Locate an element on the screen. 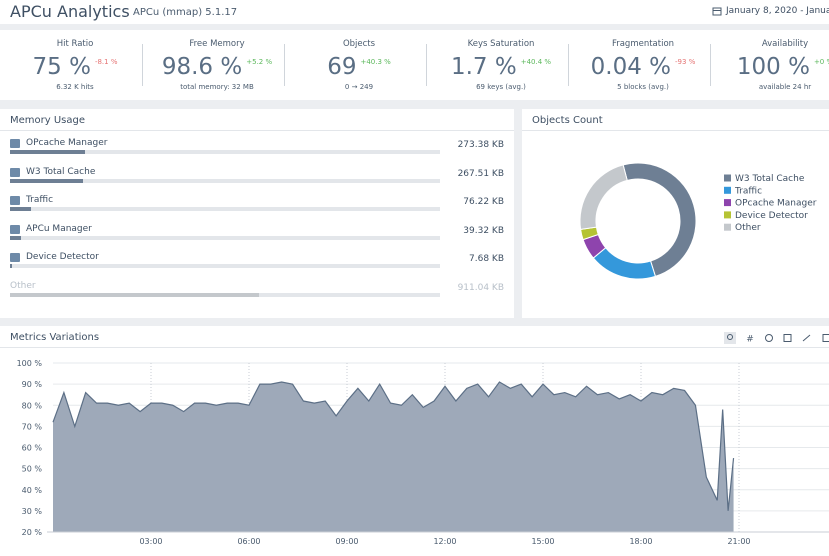 This screenshot has width=829, height=556. item-name: APCu Manager is located at coordinates (59, 228).